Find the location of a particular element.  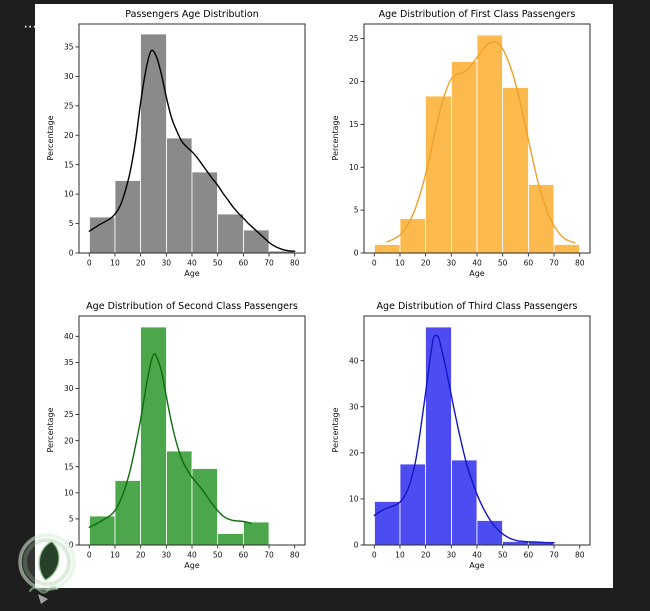

cursor-triangle-icon is located at coordinates (43, 599).